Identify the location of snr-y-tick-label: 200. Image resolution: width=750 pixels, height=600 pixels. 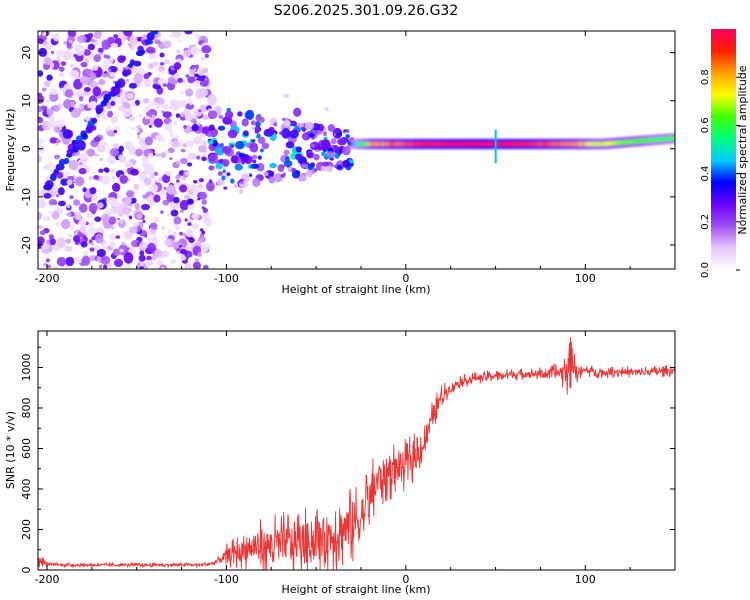
(26, 529).